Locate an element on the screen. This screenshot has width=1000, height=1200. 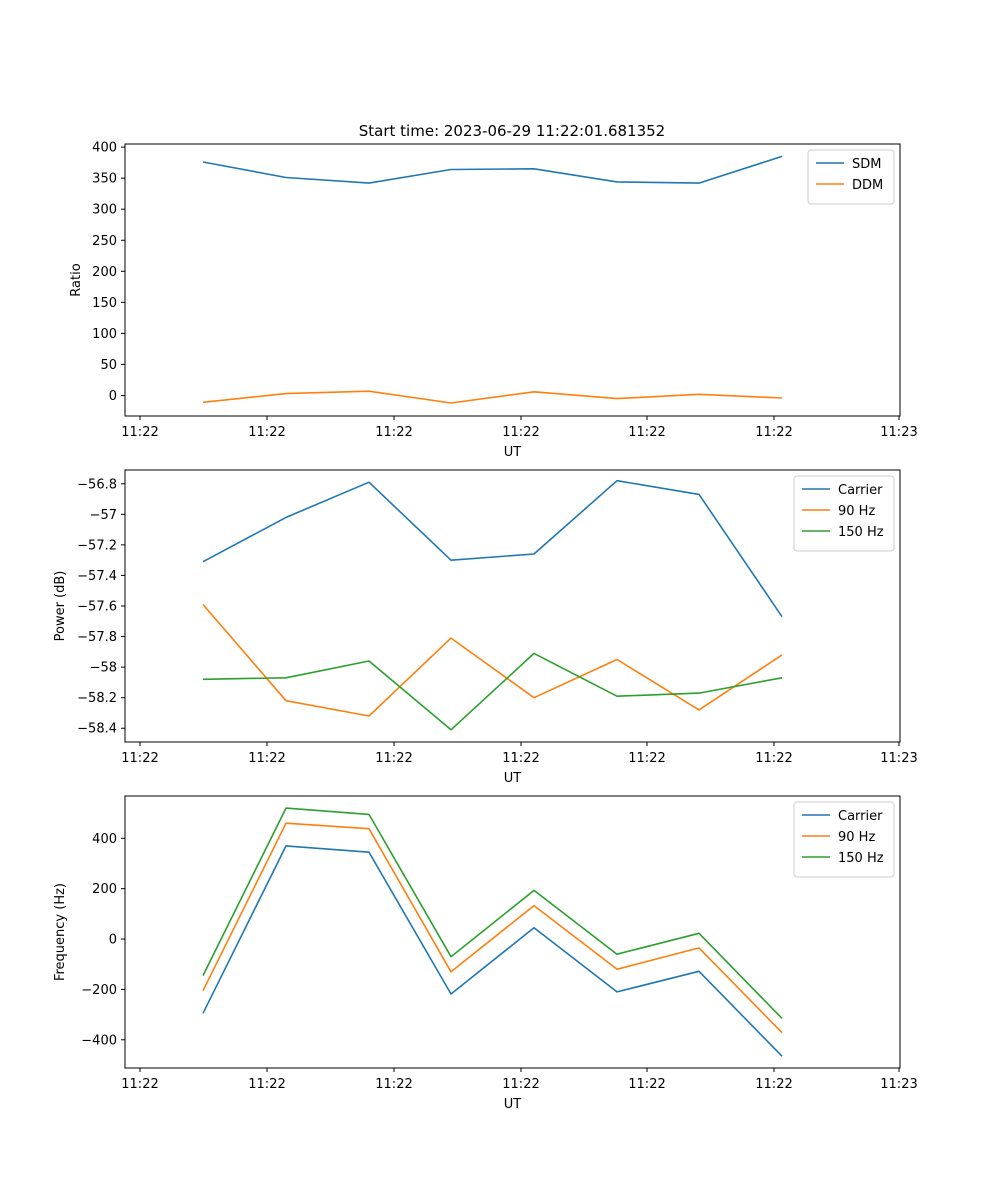
y-tick-label: −58 is located at coordinates (103, 668).